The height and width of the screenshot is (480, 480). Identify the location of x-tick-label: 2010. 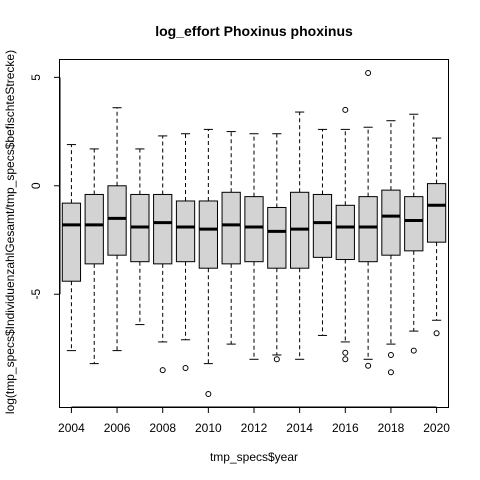
(208, 428).